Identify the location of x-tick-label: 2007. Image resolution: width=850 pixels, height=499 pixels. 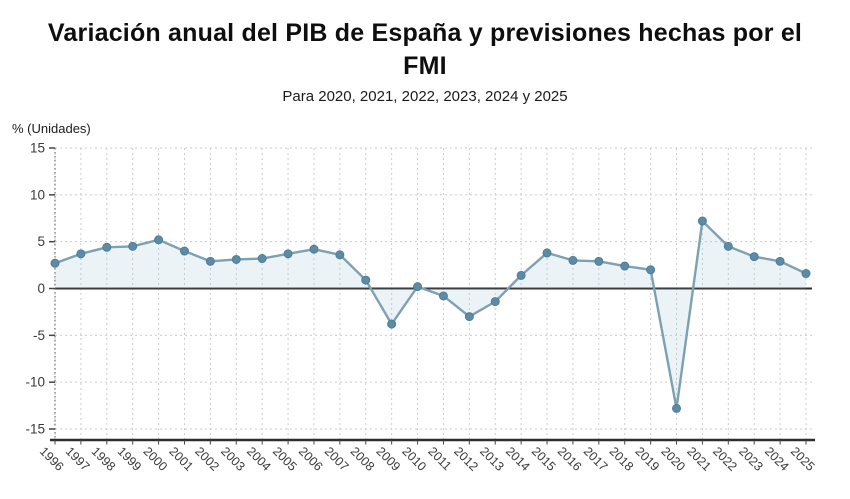
(337, 459).